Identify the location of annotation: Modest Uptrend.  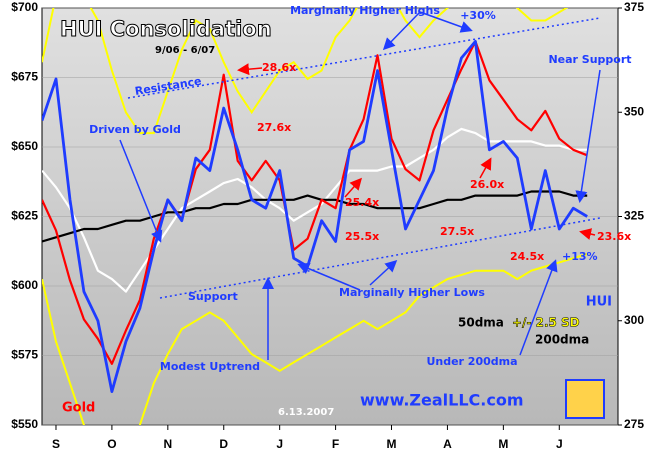
(210, 366).